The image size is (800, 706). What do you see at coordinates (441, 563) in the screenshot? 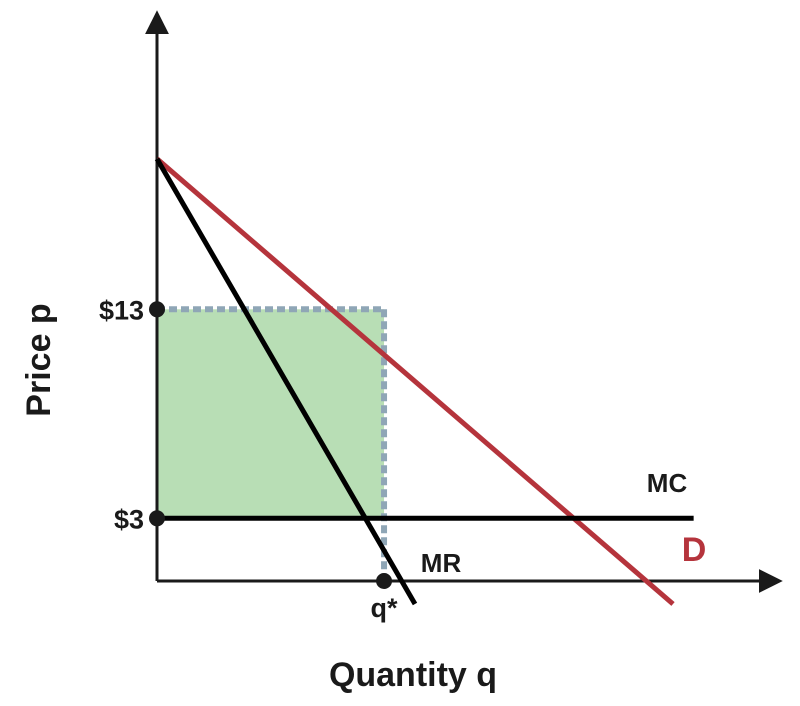
I see `mr-label: MR` at bounding box center [441, 563].